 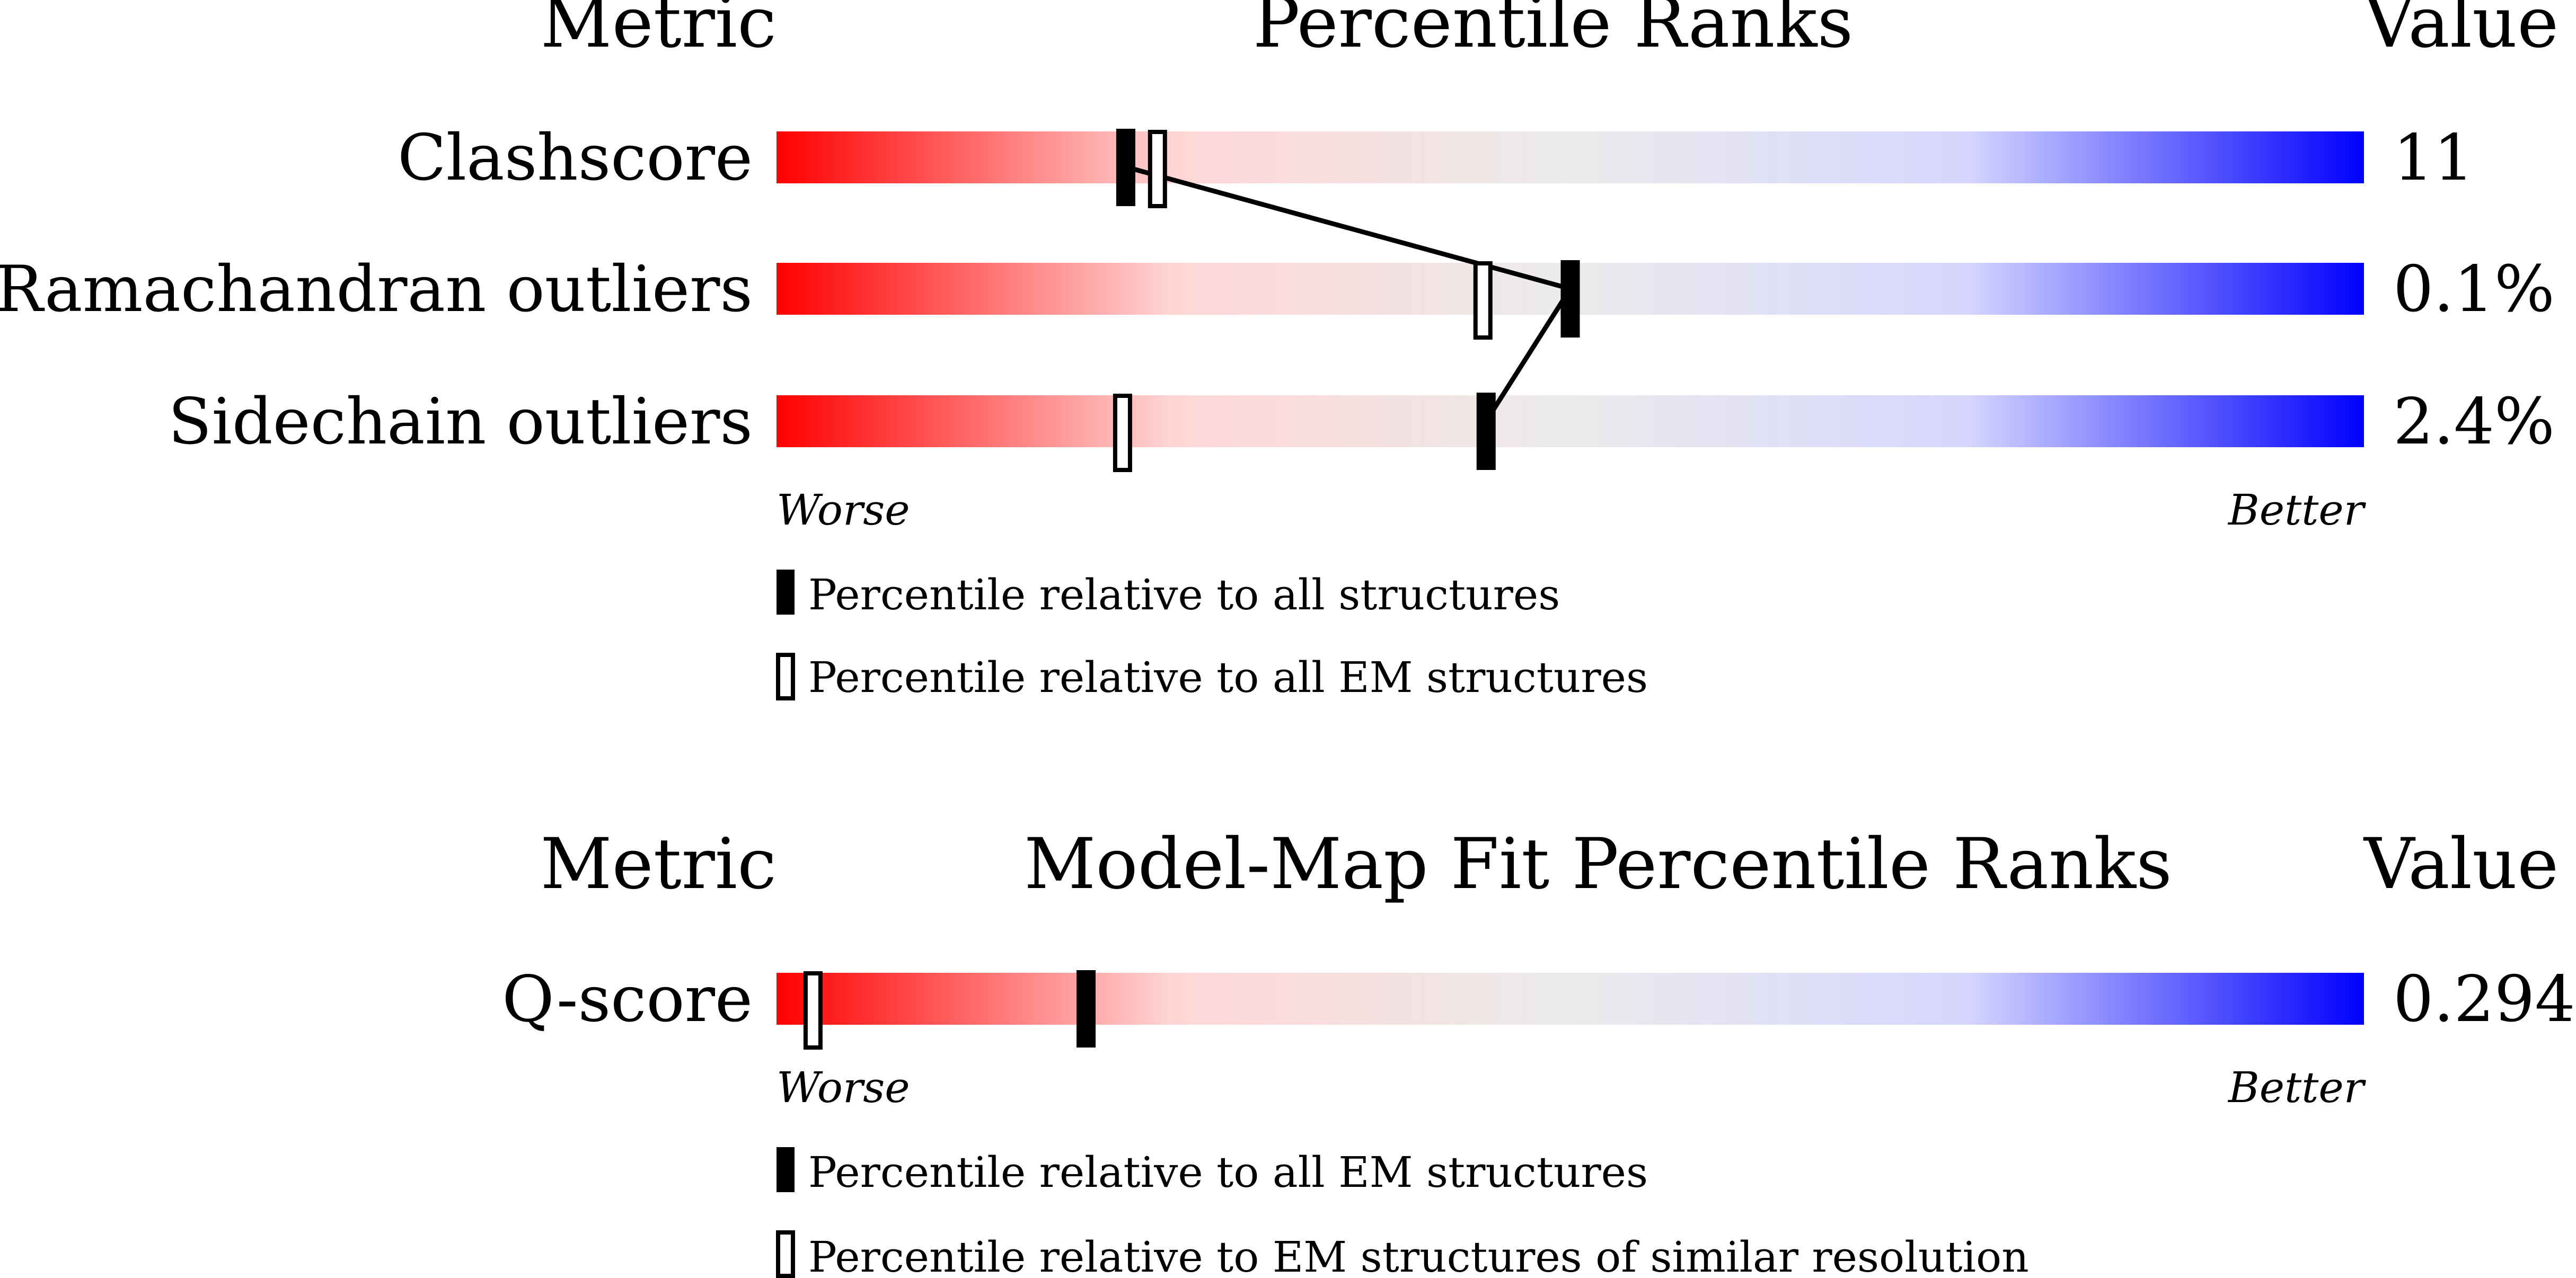 I want to click on value-header-2: Value, so click(x=2461, y=864).